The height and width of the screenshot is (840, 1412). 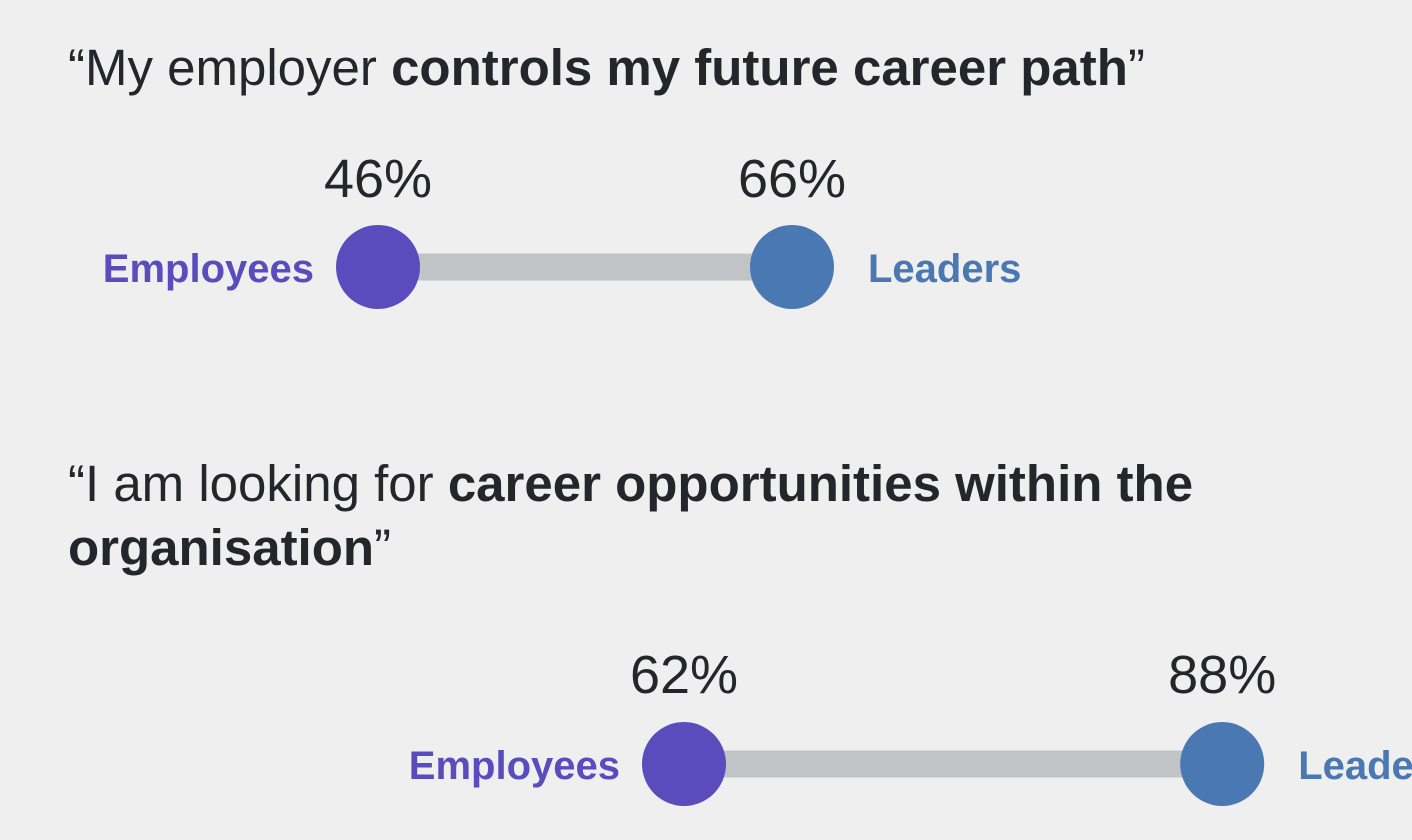 What do you see at coordinates (378, 179) in the screenshot?
I see `employees-value-label: 46%` at bounding box center [378, 179].